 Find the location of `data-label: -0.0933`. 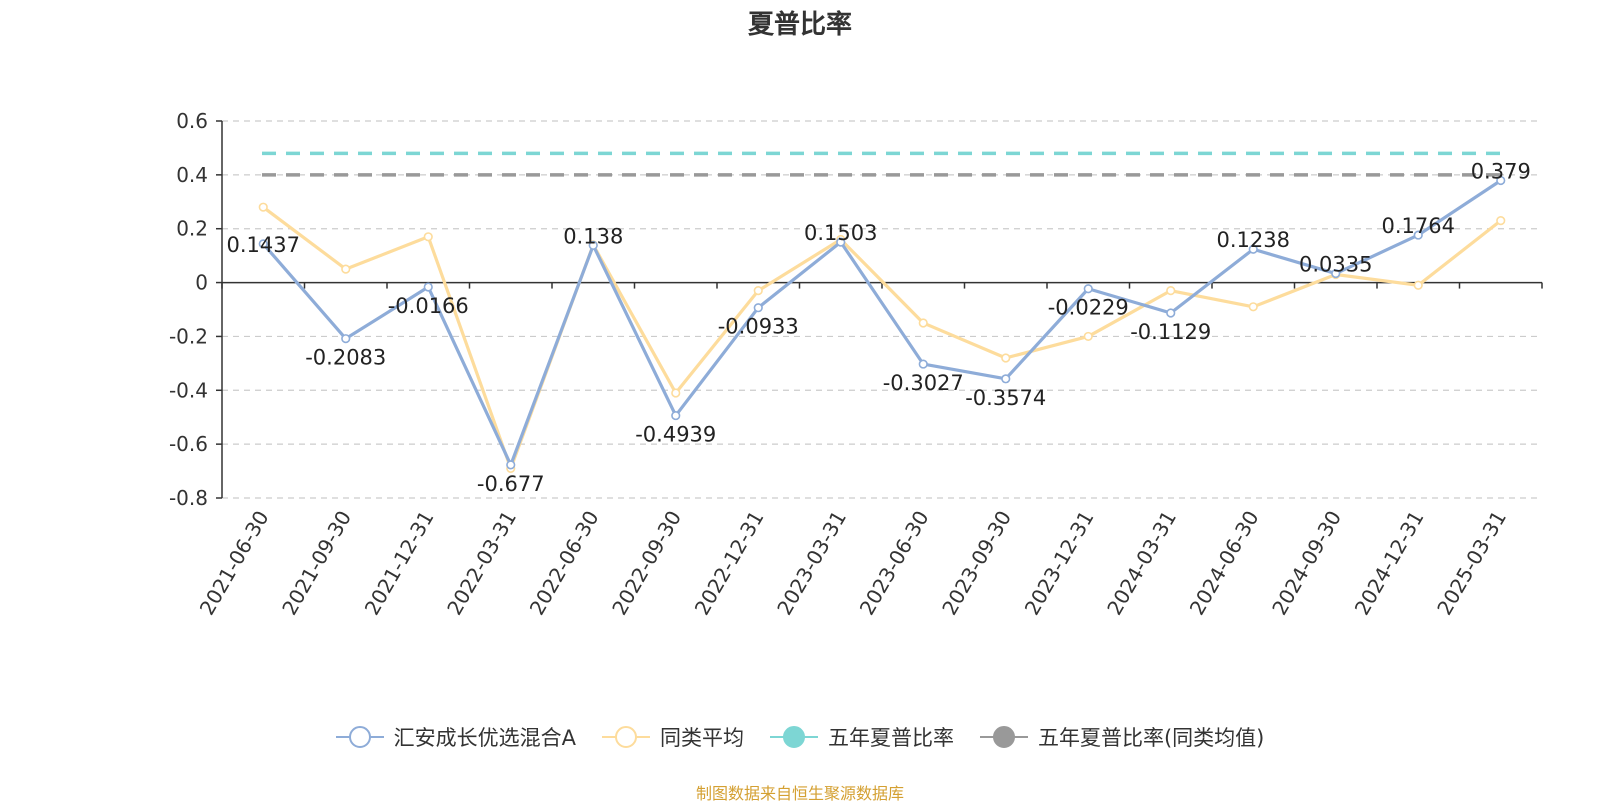

data-label: -0.0933 is located at coordinates (758, 327).